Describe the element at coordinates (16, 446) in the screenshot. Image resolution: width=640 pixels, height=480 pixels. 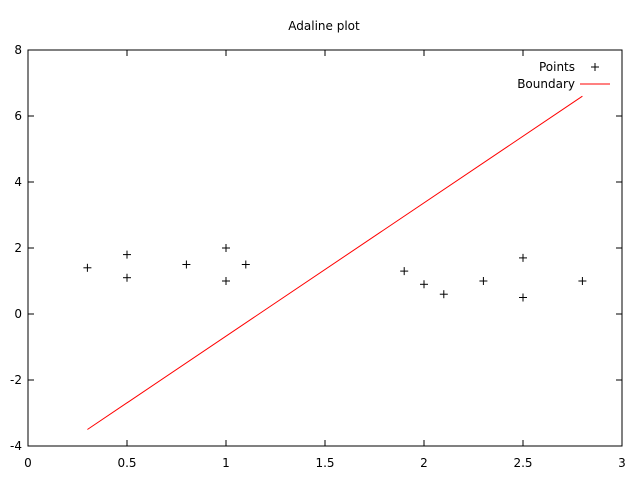
I see `y-tick-label: -4` at that location.